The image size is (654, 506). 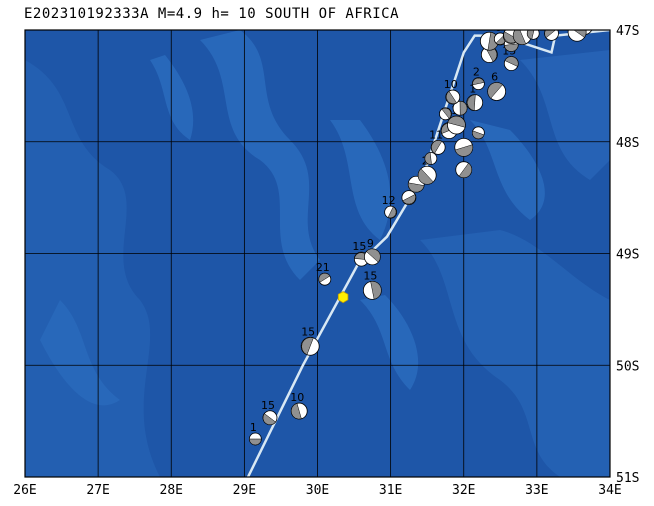 What do you see at coordinates (390, 490) in the screenshot?
I see `x-tick-label: 31E` at bounding box center [390, 490].